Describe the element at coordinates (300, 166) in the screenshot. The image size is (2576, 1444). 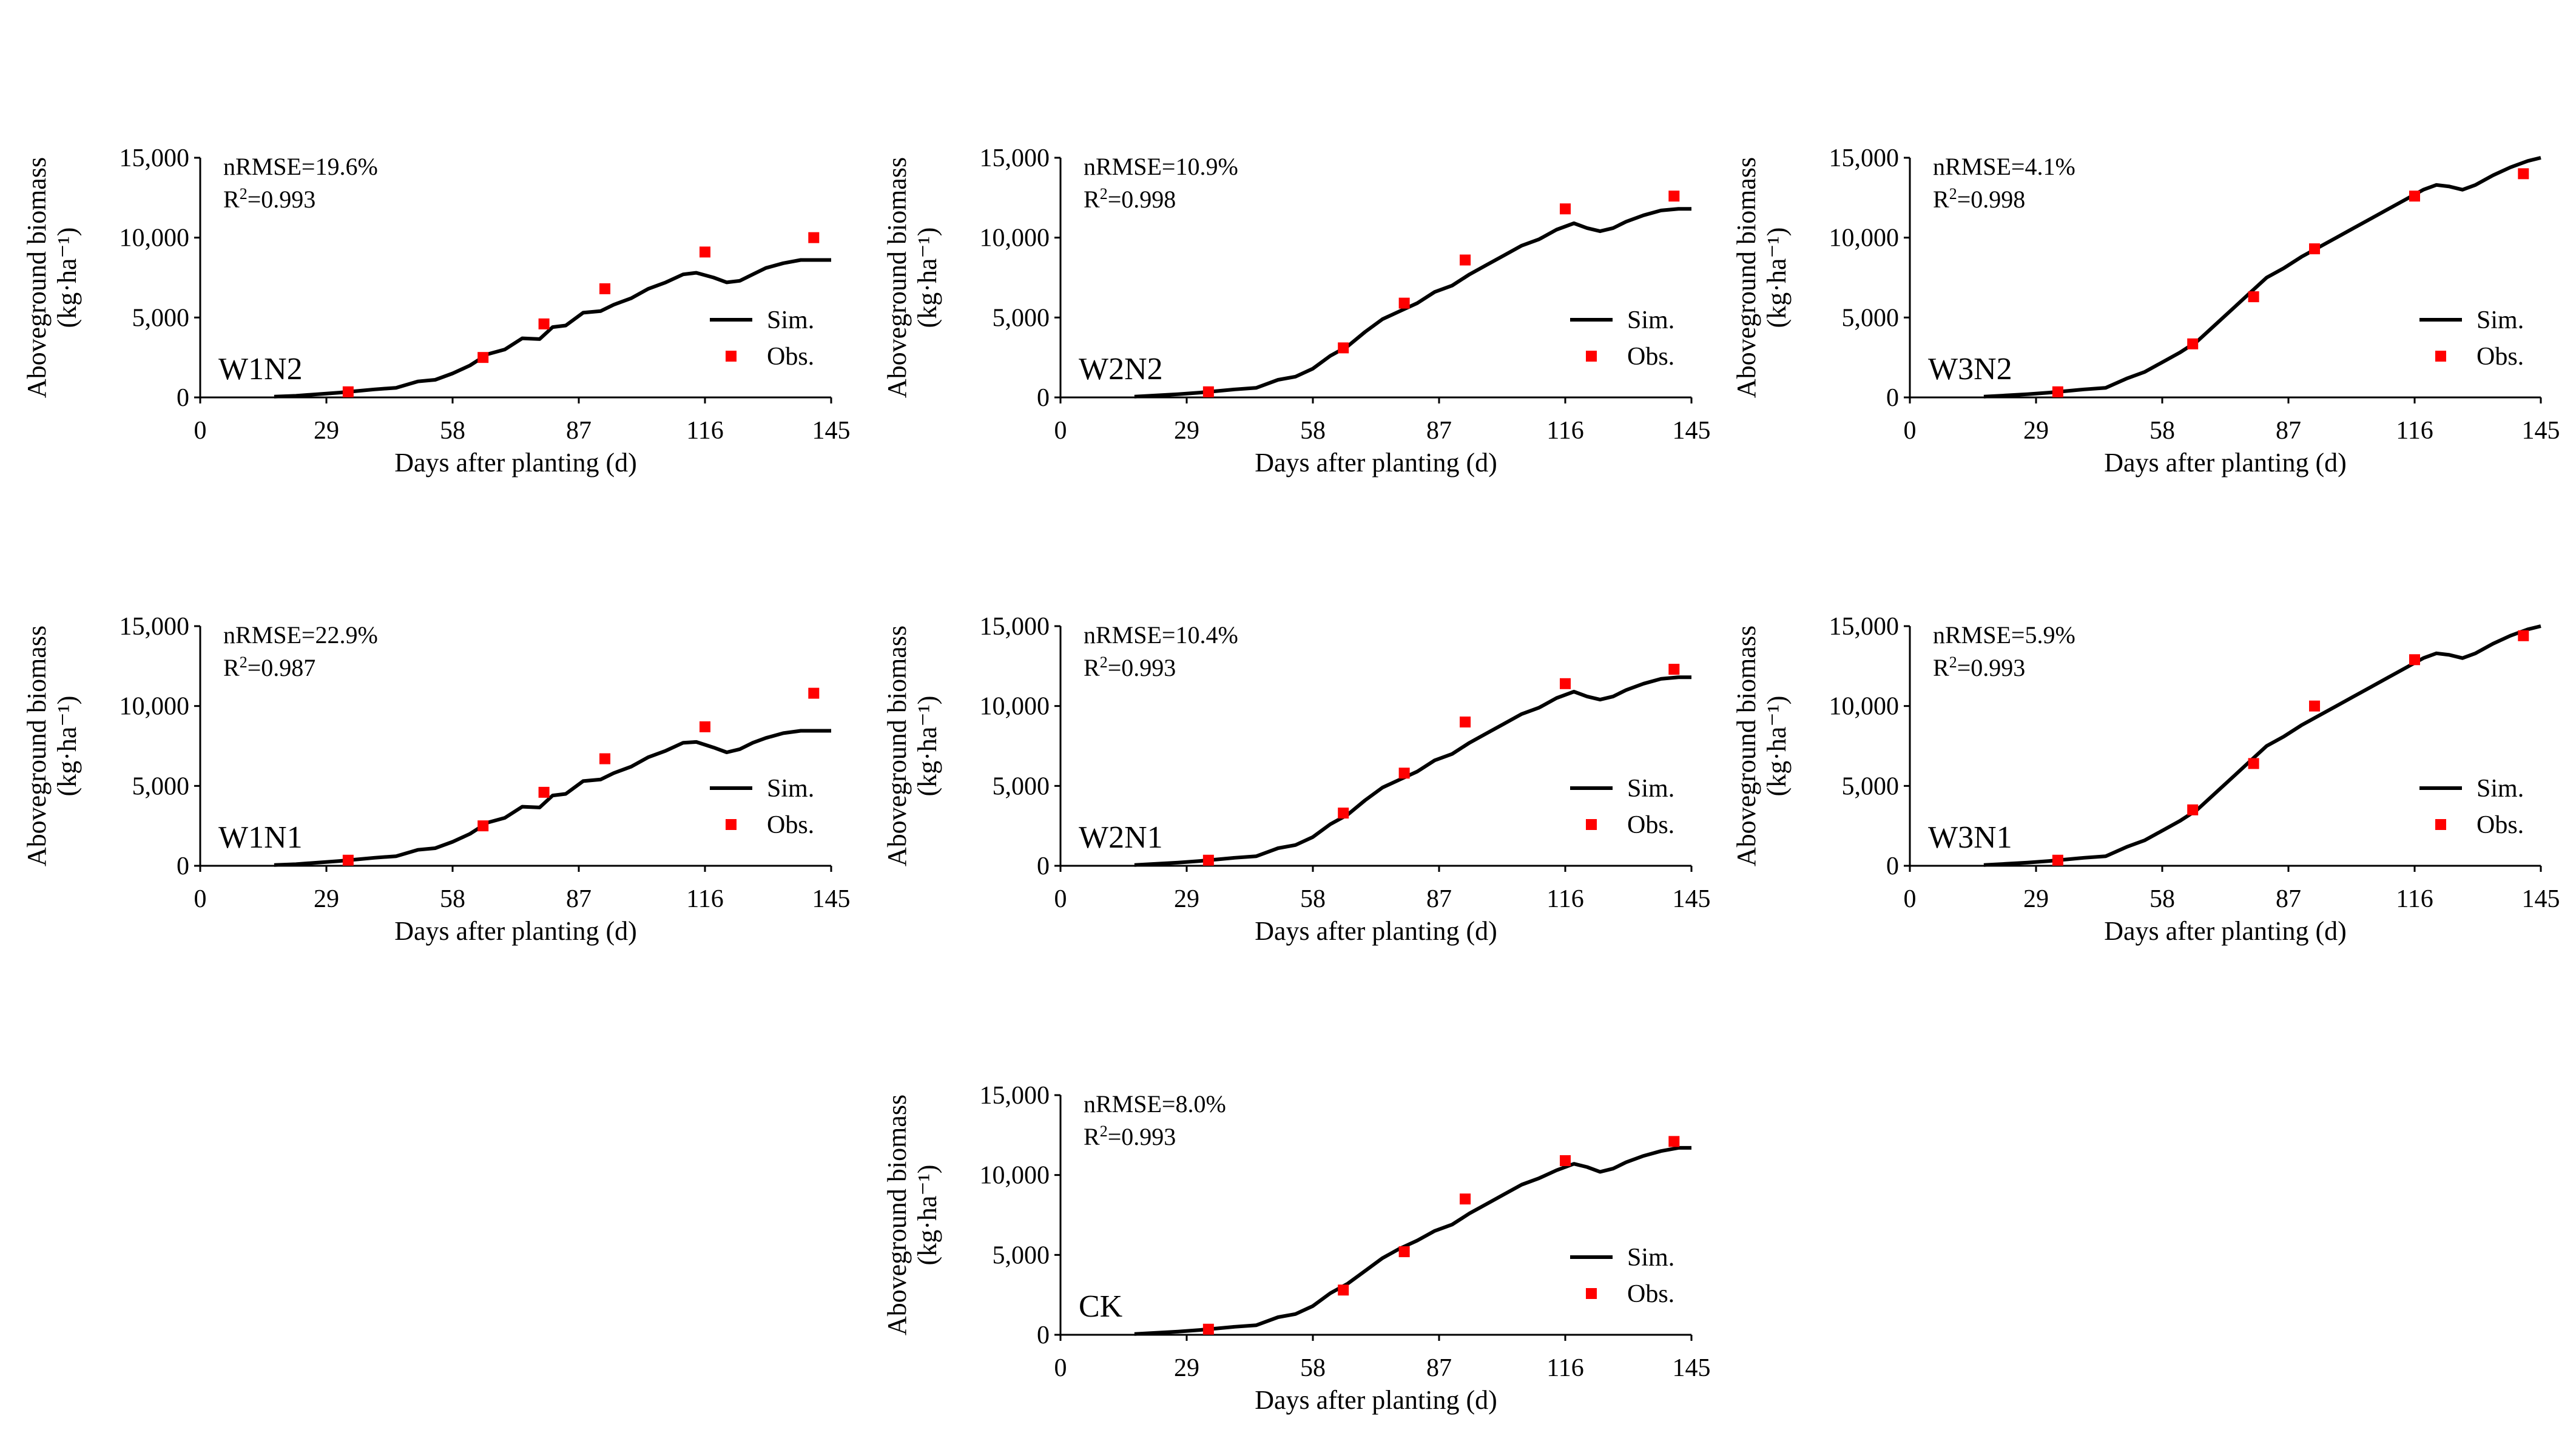
I see `nrmse-label: nRMSE=19.6%` at that location.